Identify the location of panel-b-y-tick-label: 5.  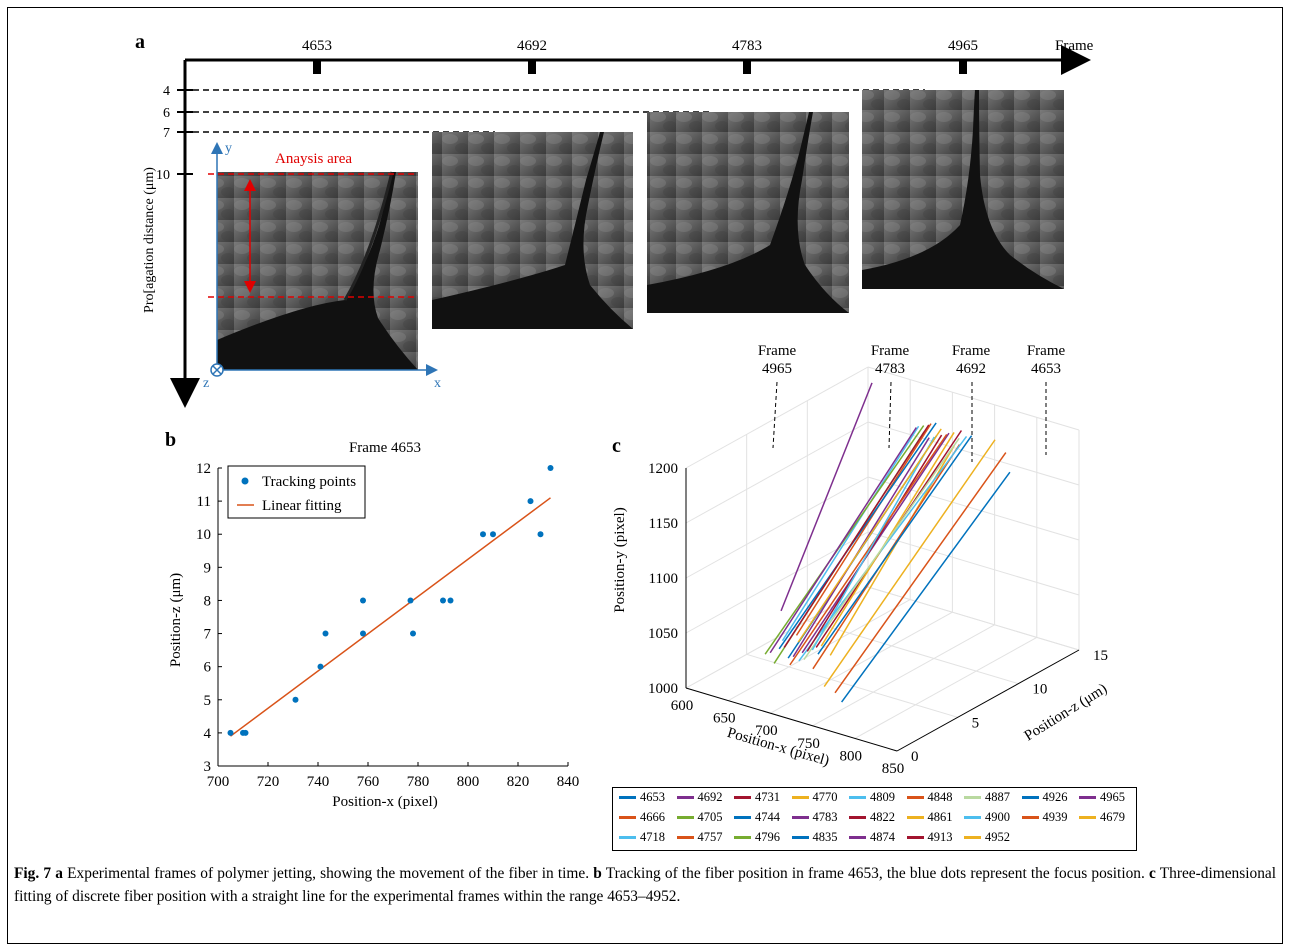
(208, 701).